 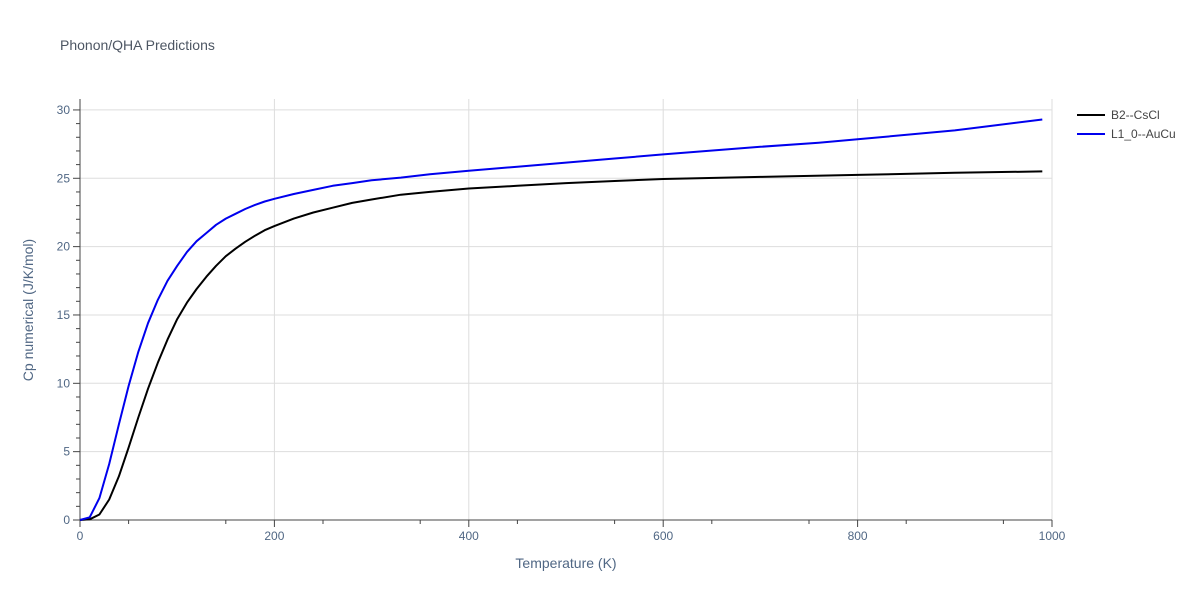 I want to click on legend: B2--CsCl L1_0--AuCu, so click(x=1126, y=124).